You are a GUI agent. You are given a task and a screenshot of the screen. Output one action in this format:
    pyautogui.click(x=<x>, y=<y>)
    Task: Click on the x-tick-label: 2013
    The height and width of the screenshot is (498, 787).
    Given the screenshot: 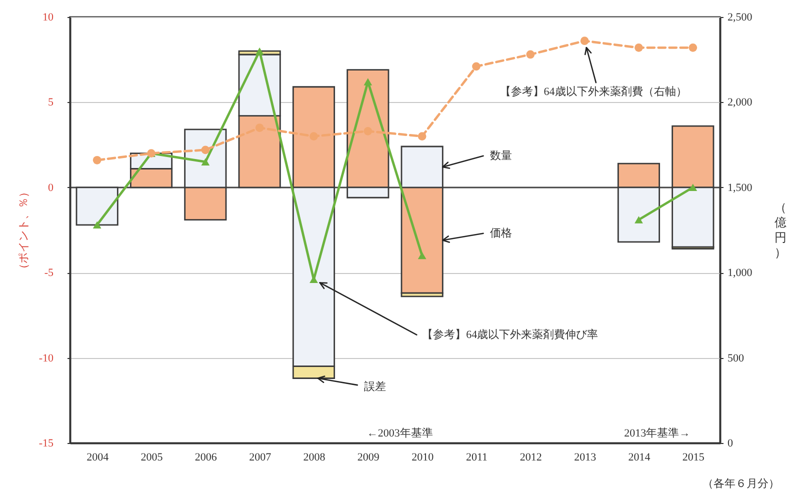 What is the action you would take?
    pyautogui.click(x=585, y=458)
    